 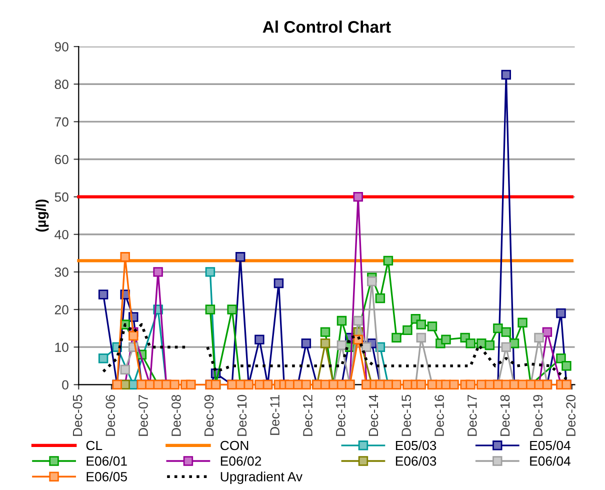 I want to click on chart-title: Al Control Chart, so click(x=326, y=26).